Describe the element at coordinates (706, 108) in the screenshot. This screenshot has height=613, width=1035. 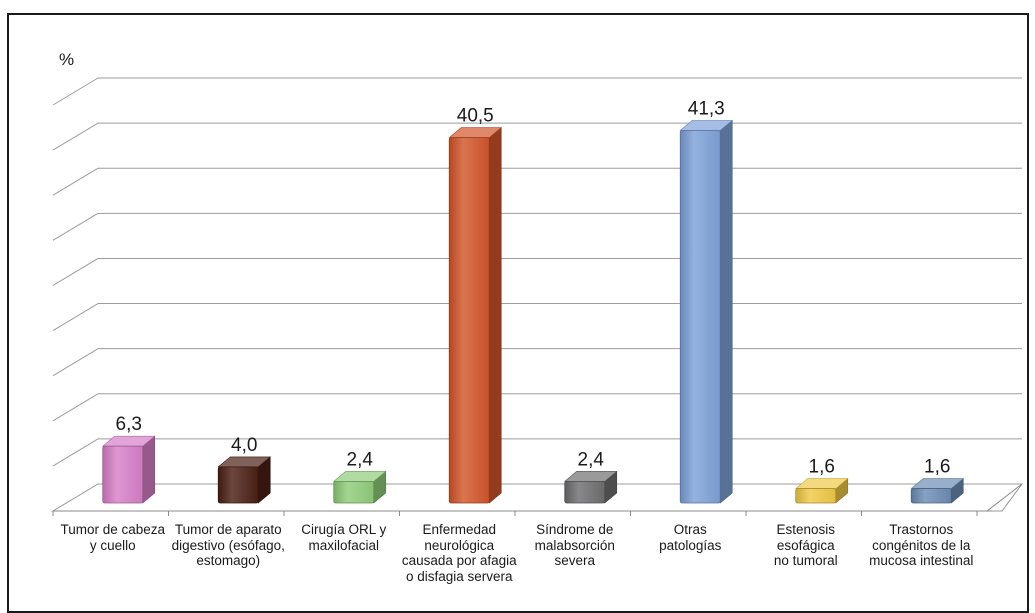
I see `data-label: 41,3` at that location.